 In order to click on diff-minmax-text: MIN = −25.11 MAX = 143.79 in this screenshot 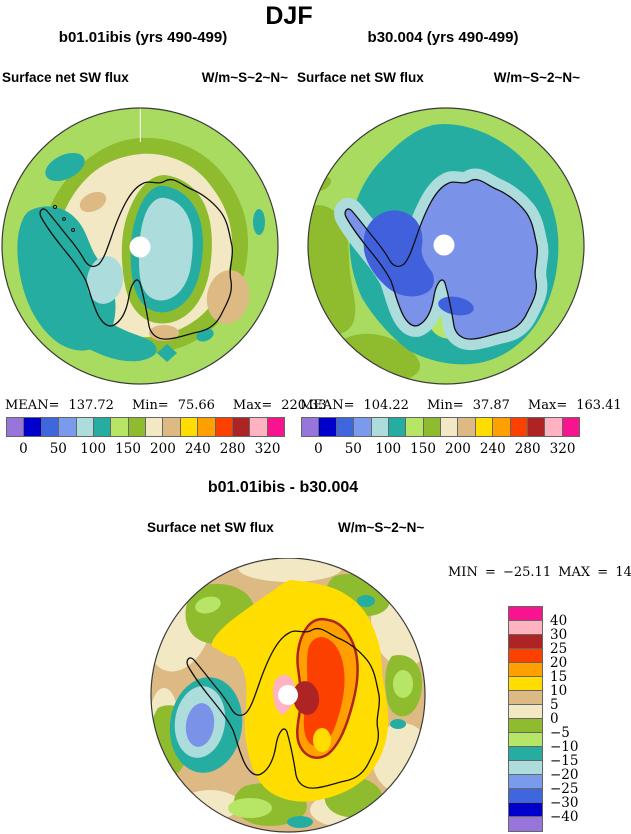, I will do `click(539, 572)`.